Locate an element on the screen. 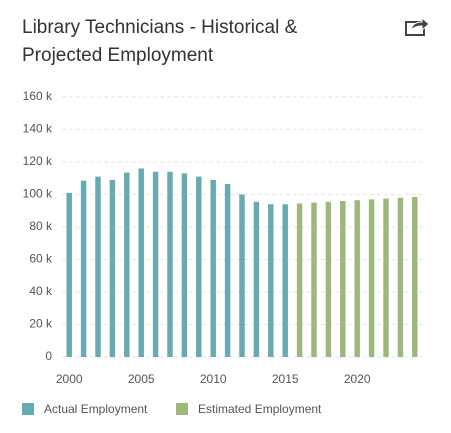 The width and height of the screenshot is (451, 433). share-icon is located at coordinates (417, 26).